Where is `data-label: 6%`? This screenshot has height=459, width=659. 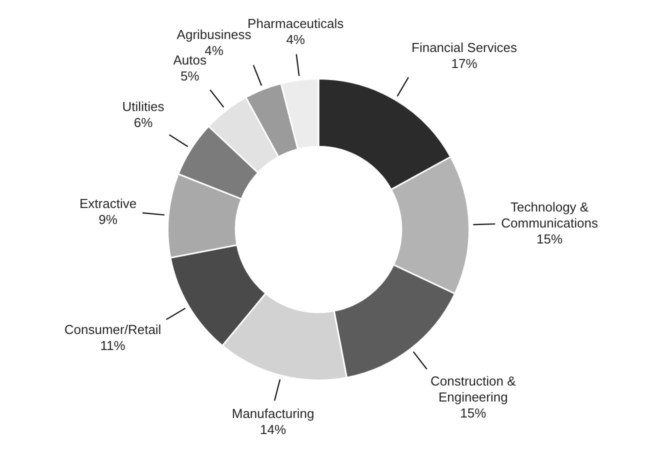 data-label: 6% is located at coordinates (144, 122).